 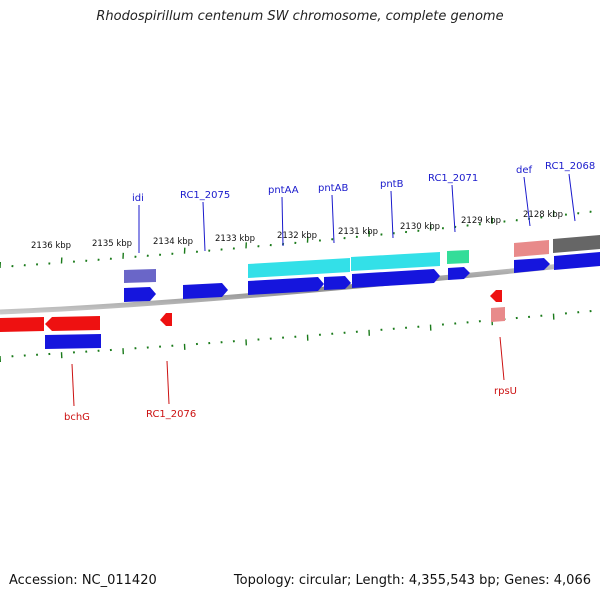 I want to click on forward-scale-ticks, so click(x=296, y=239).